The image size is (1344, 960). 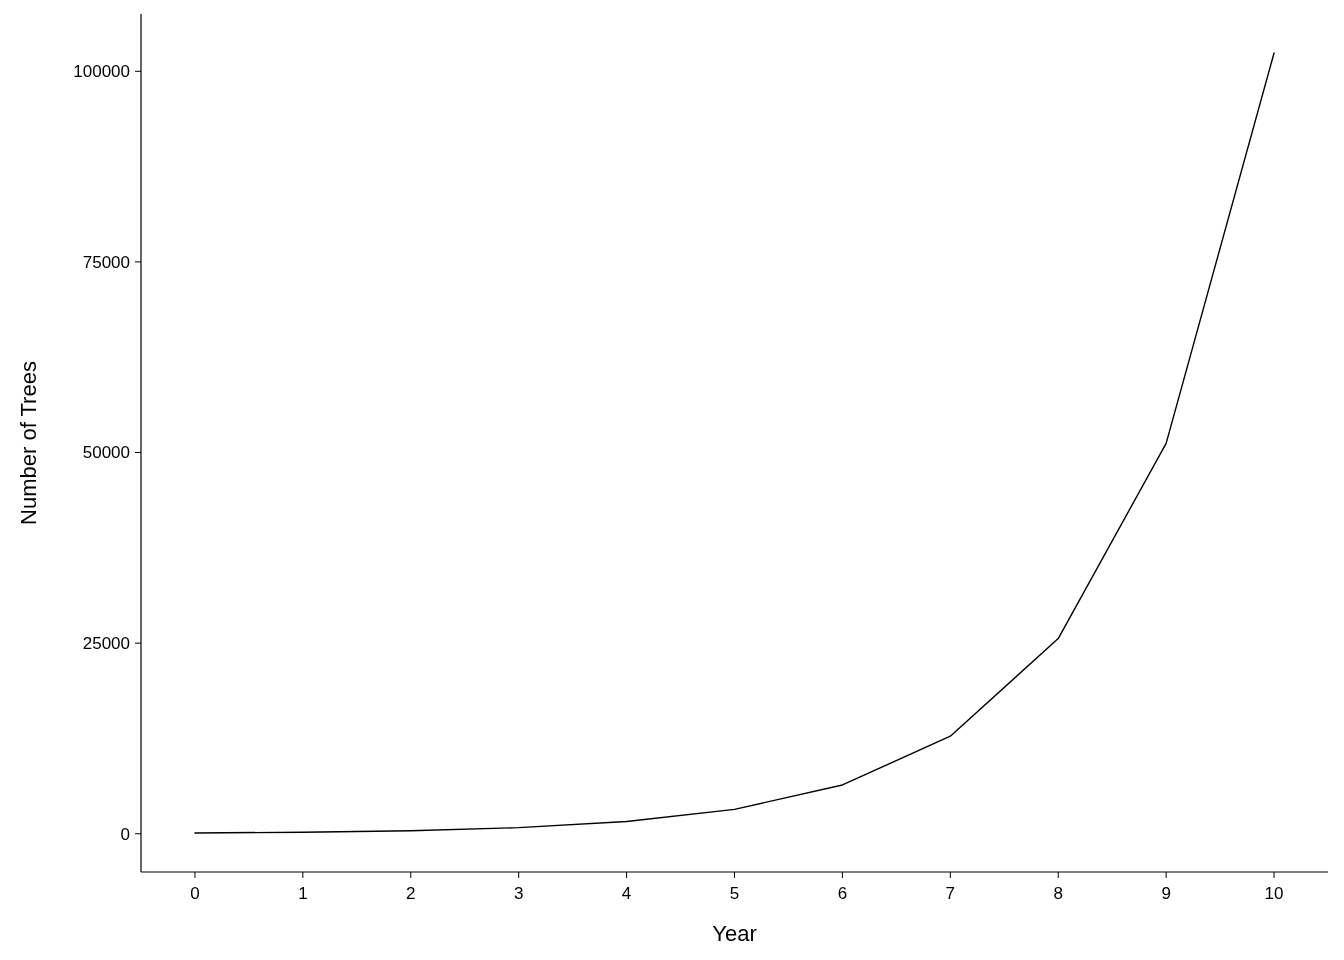 I want to click on x-tick-label: 2, so click(x=411, y=893).